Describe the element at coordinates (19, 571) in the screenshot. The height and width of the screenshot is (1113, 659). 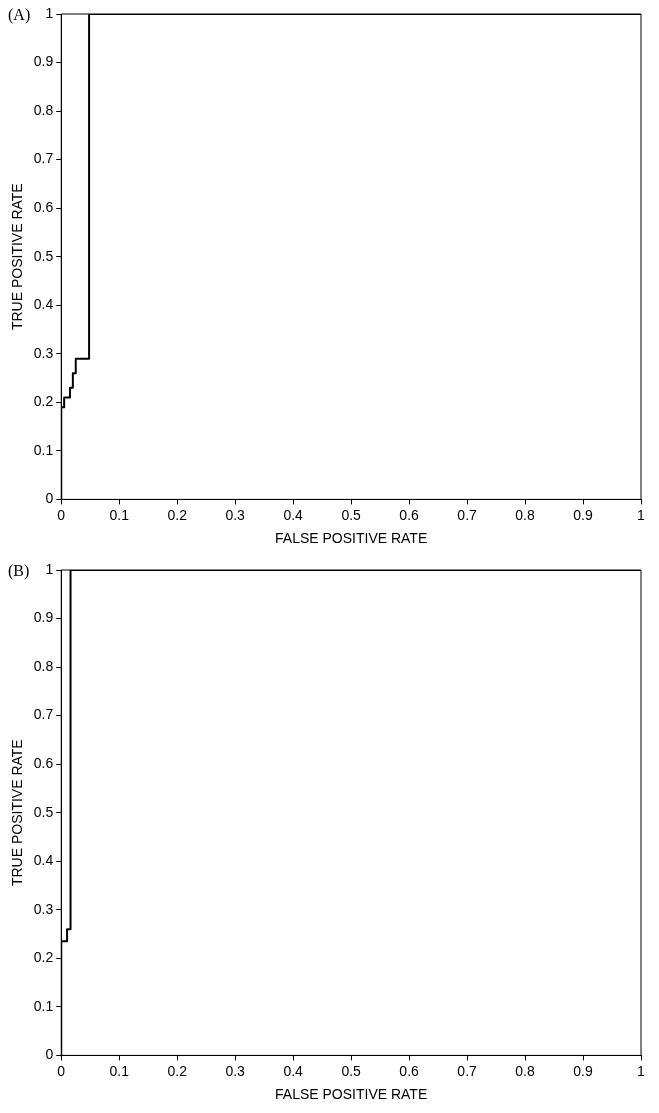
I see `text: (B)` at that location.